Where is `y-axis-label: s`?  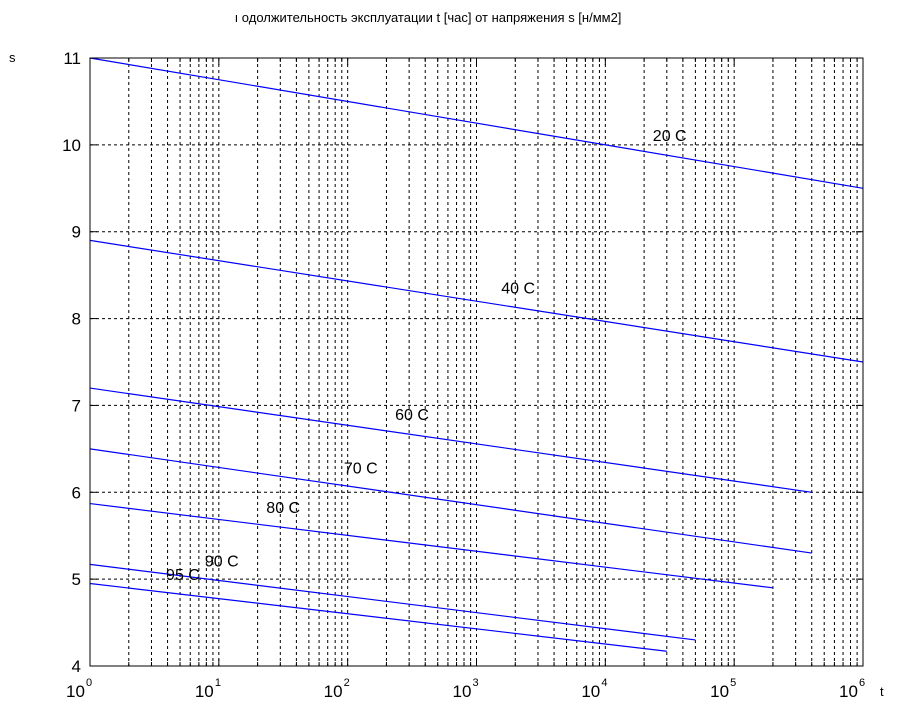 y-axis-label: s is located at coordinates (12, 57).